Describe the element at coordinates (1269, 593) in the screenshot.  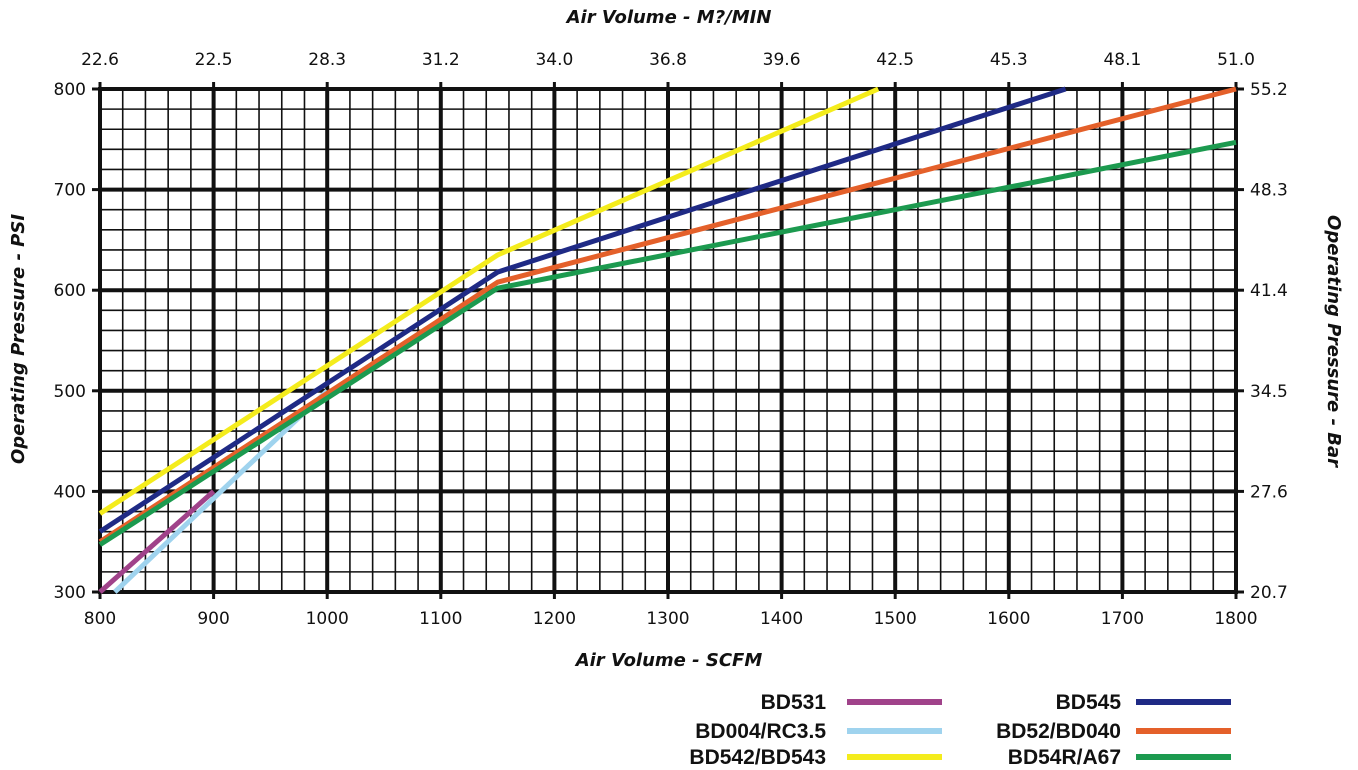
I see `right-tick-label: 20.7` at that location.